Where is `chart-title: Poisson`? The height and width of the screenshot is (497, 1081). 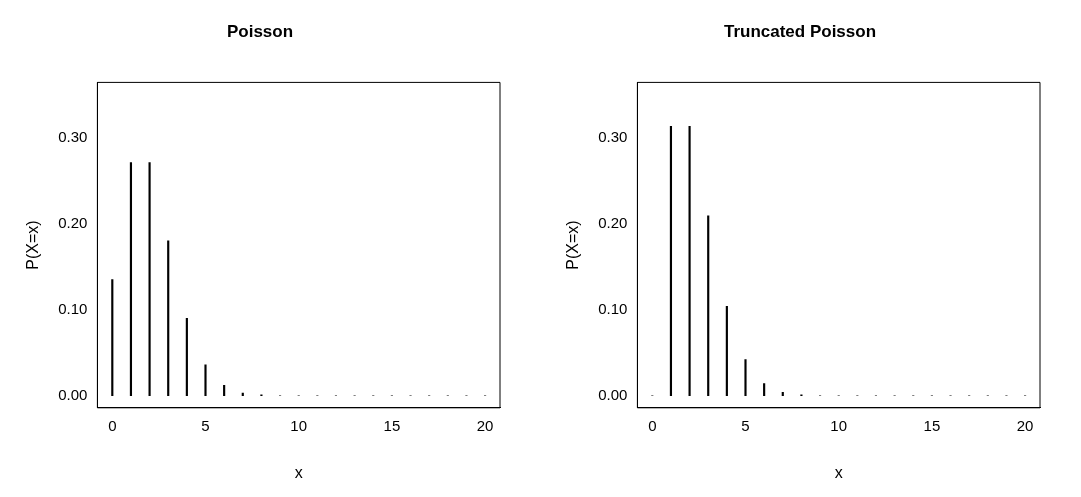
chart-title: Poisson is located at coordinates (260, 31).